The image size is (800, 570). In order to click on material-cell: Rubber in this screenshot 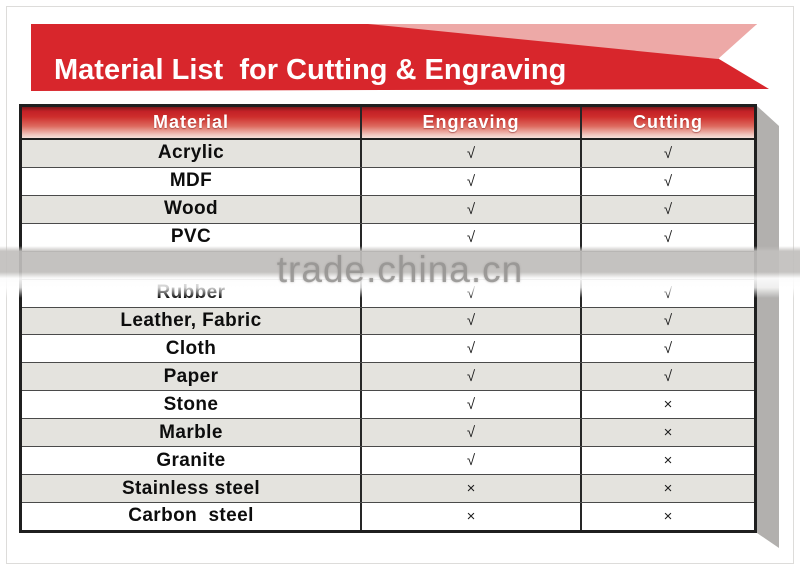, I will do `click(192, 293)`.